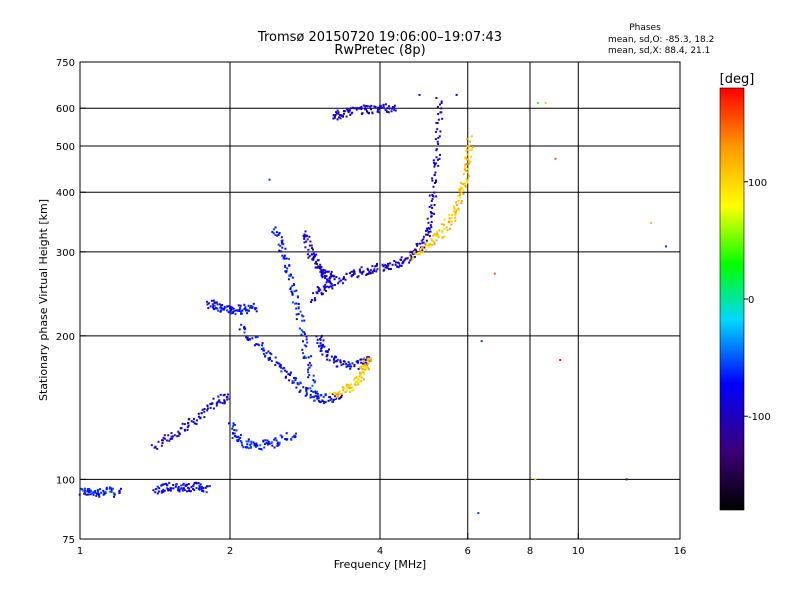  I want to click on colorbar-tick-label: 0, so click(751, 300).